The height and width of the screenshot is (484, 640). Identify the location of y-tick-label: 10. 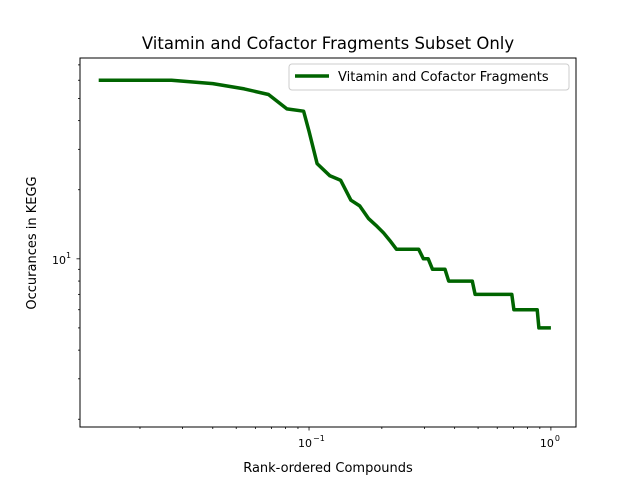
(59, 260).